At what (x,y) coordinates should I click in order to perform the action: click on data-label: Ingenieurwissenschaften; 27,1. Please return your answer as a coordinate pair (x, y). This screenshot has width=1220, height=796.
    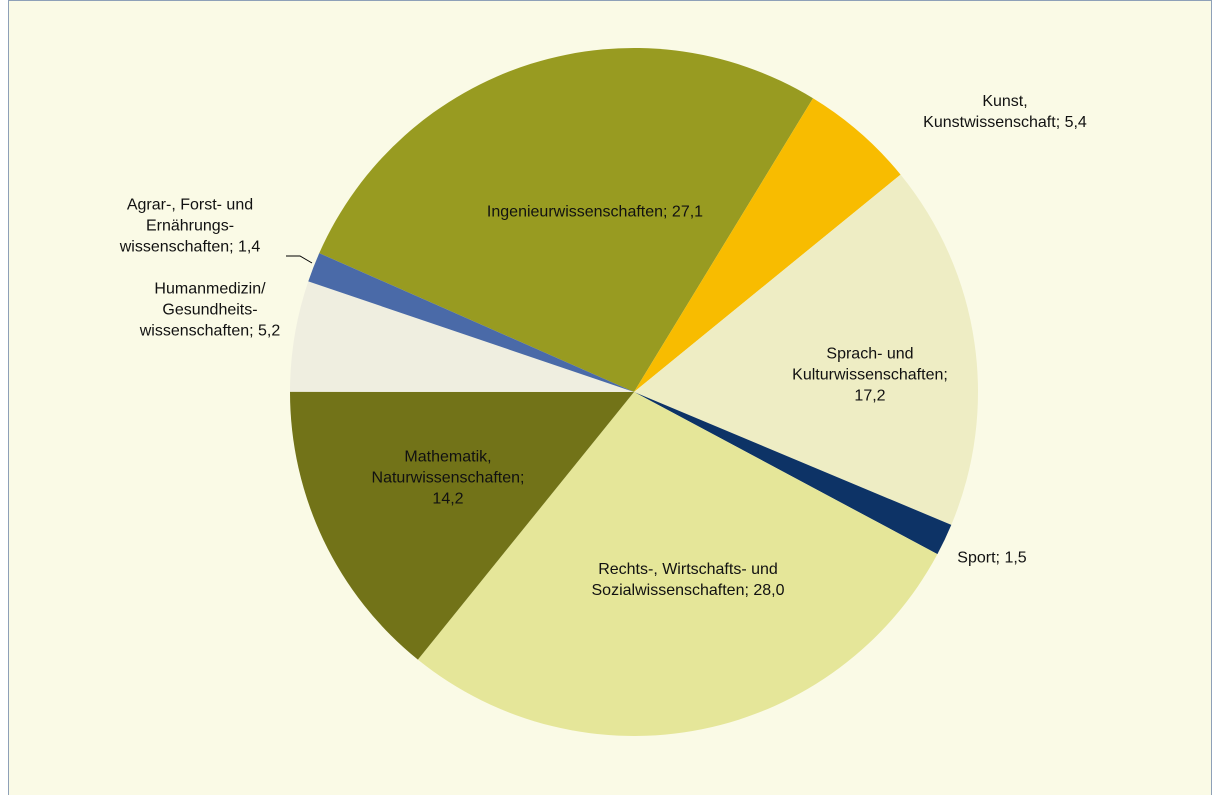
    Looking at the image, I should click on (595, 212).